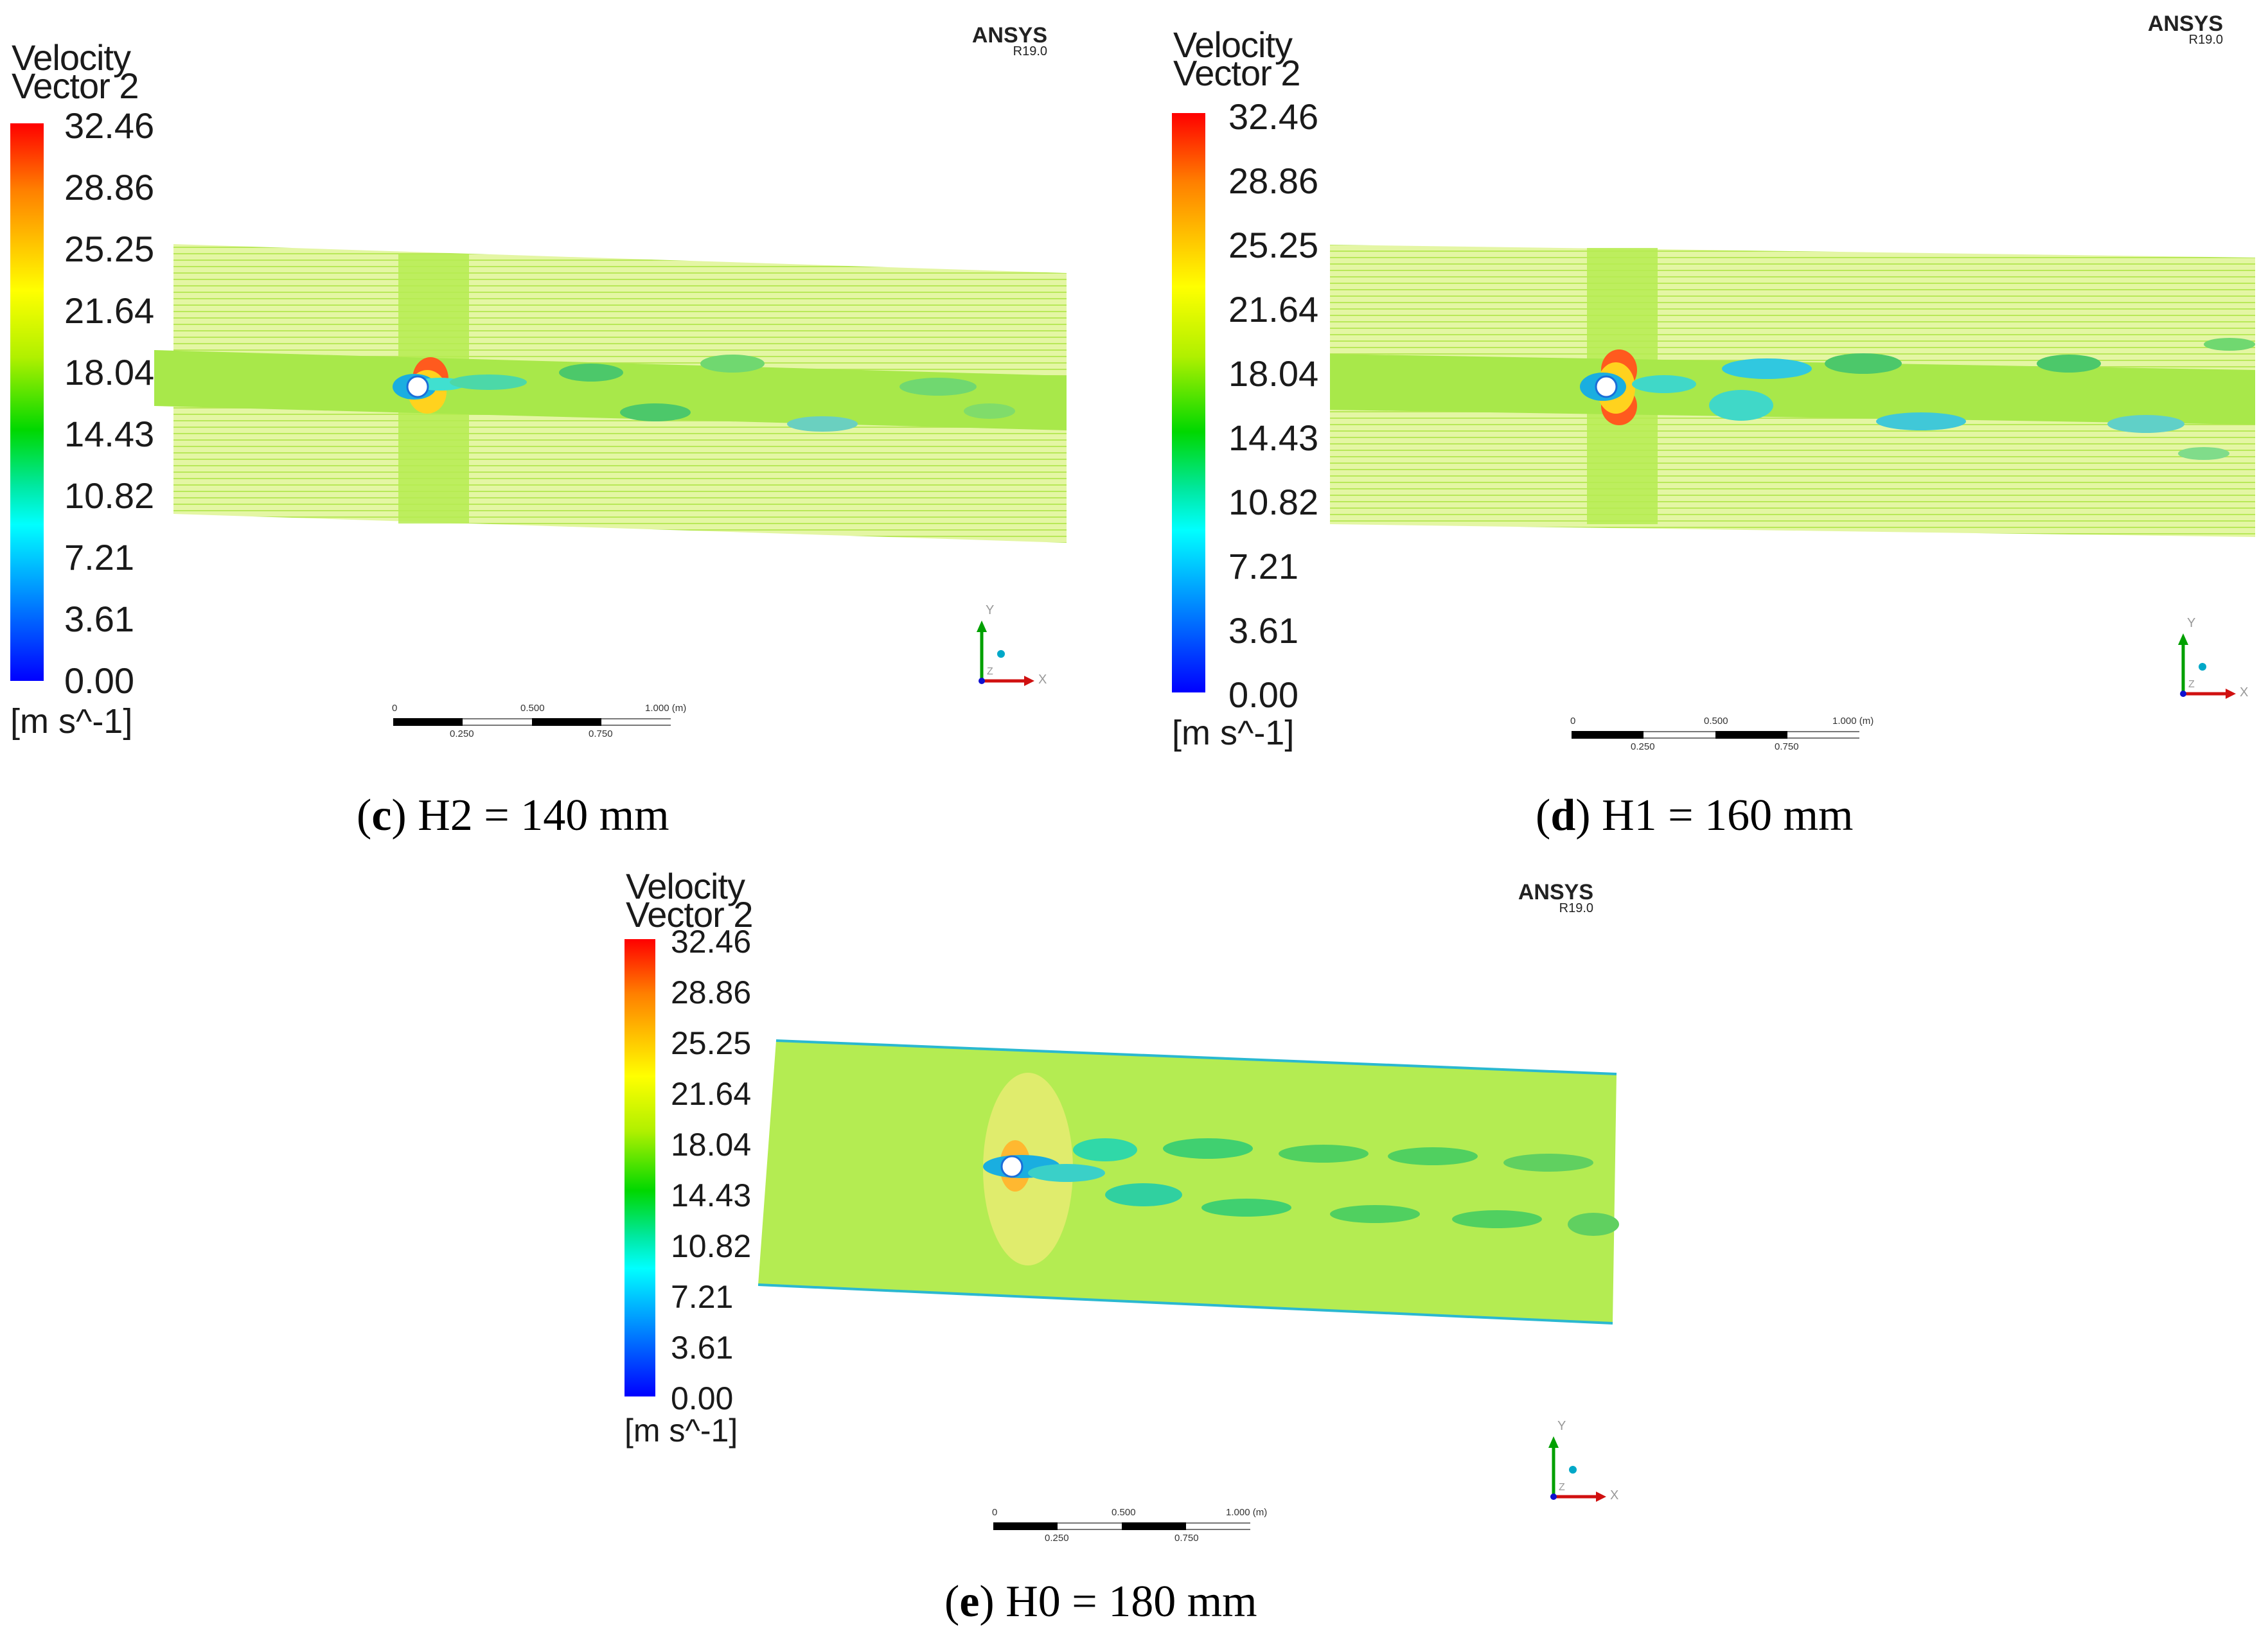 The image size is (2268, 1647). What do you see at coordinates (1100, 1601) in the screenshot?
I see `caption-e: (e) H0 = 180 mm` at bounding box center [1100, 1601].